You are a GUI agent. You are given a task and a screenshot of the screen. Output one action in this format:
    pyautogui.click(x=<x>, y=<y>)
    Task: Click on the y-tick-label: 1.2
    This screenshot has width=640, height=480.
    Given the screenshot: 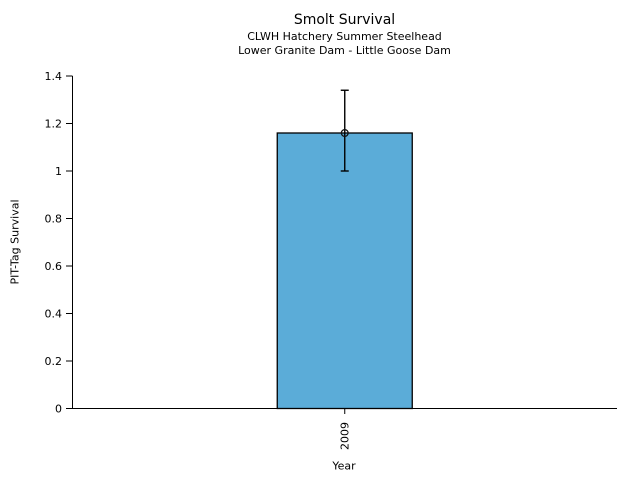 What is the action you would take?
    pyautogui.click(x=54, y=123)
    